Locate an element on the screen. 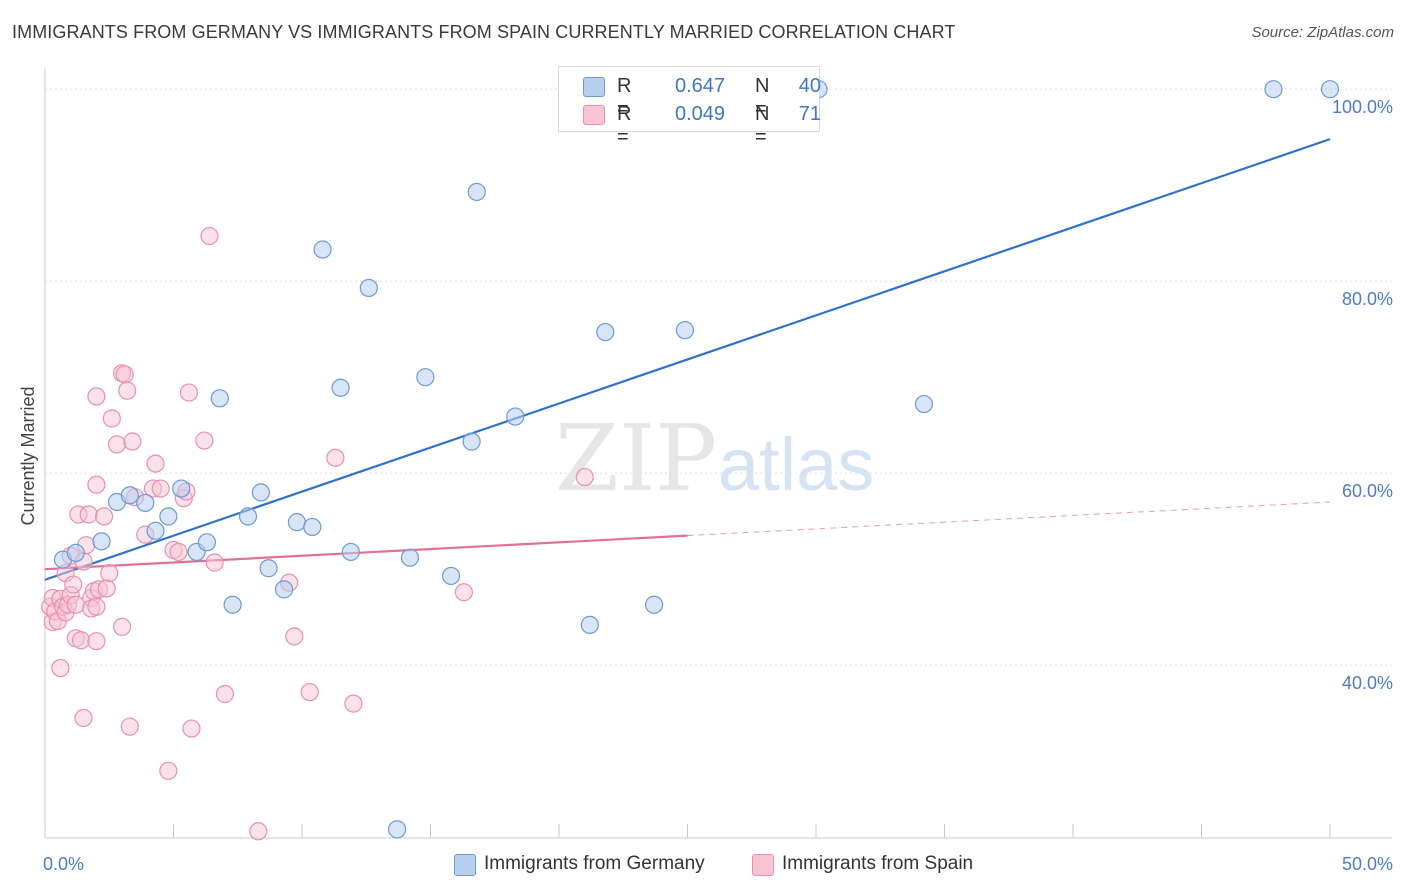 The image size is (1406, 892). germany-n-value: 40 is located at coordinates (809, 86).